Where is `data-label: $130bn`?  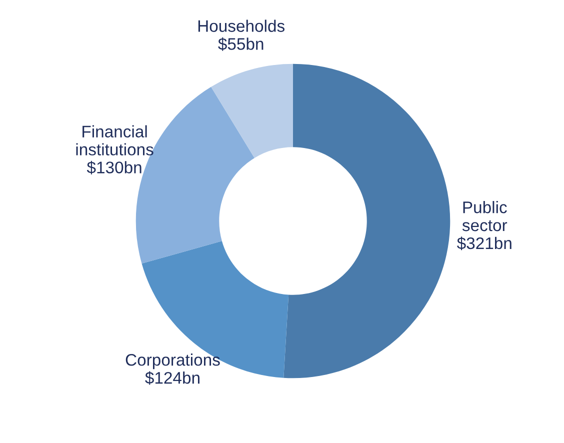
data-label: $130bn is located at coordinates (114, 167).